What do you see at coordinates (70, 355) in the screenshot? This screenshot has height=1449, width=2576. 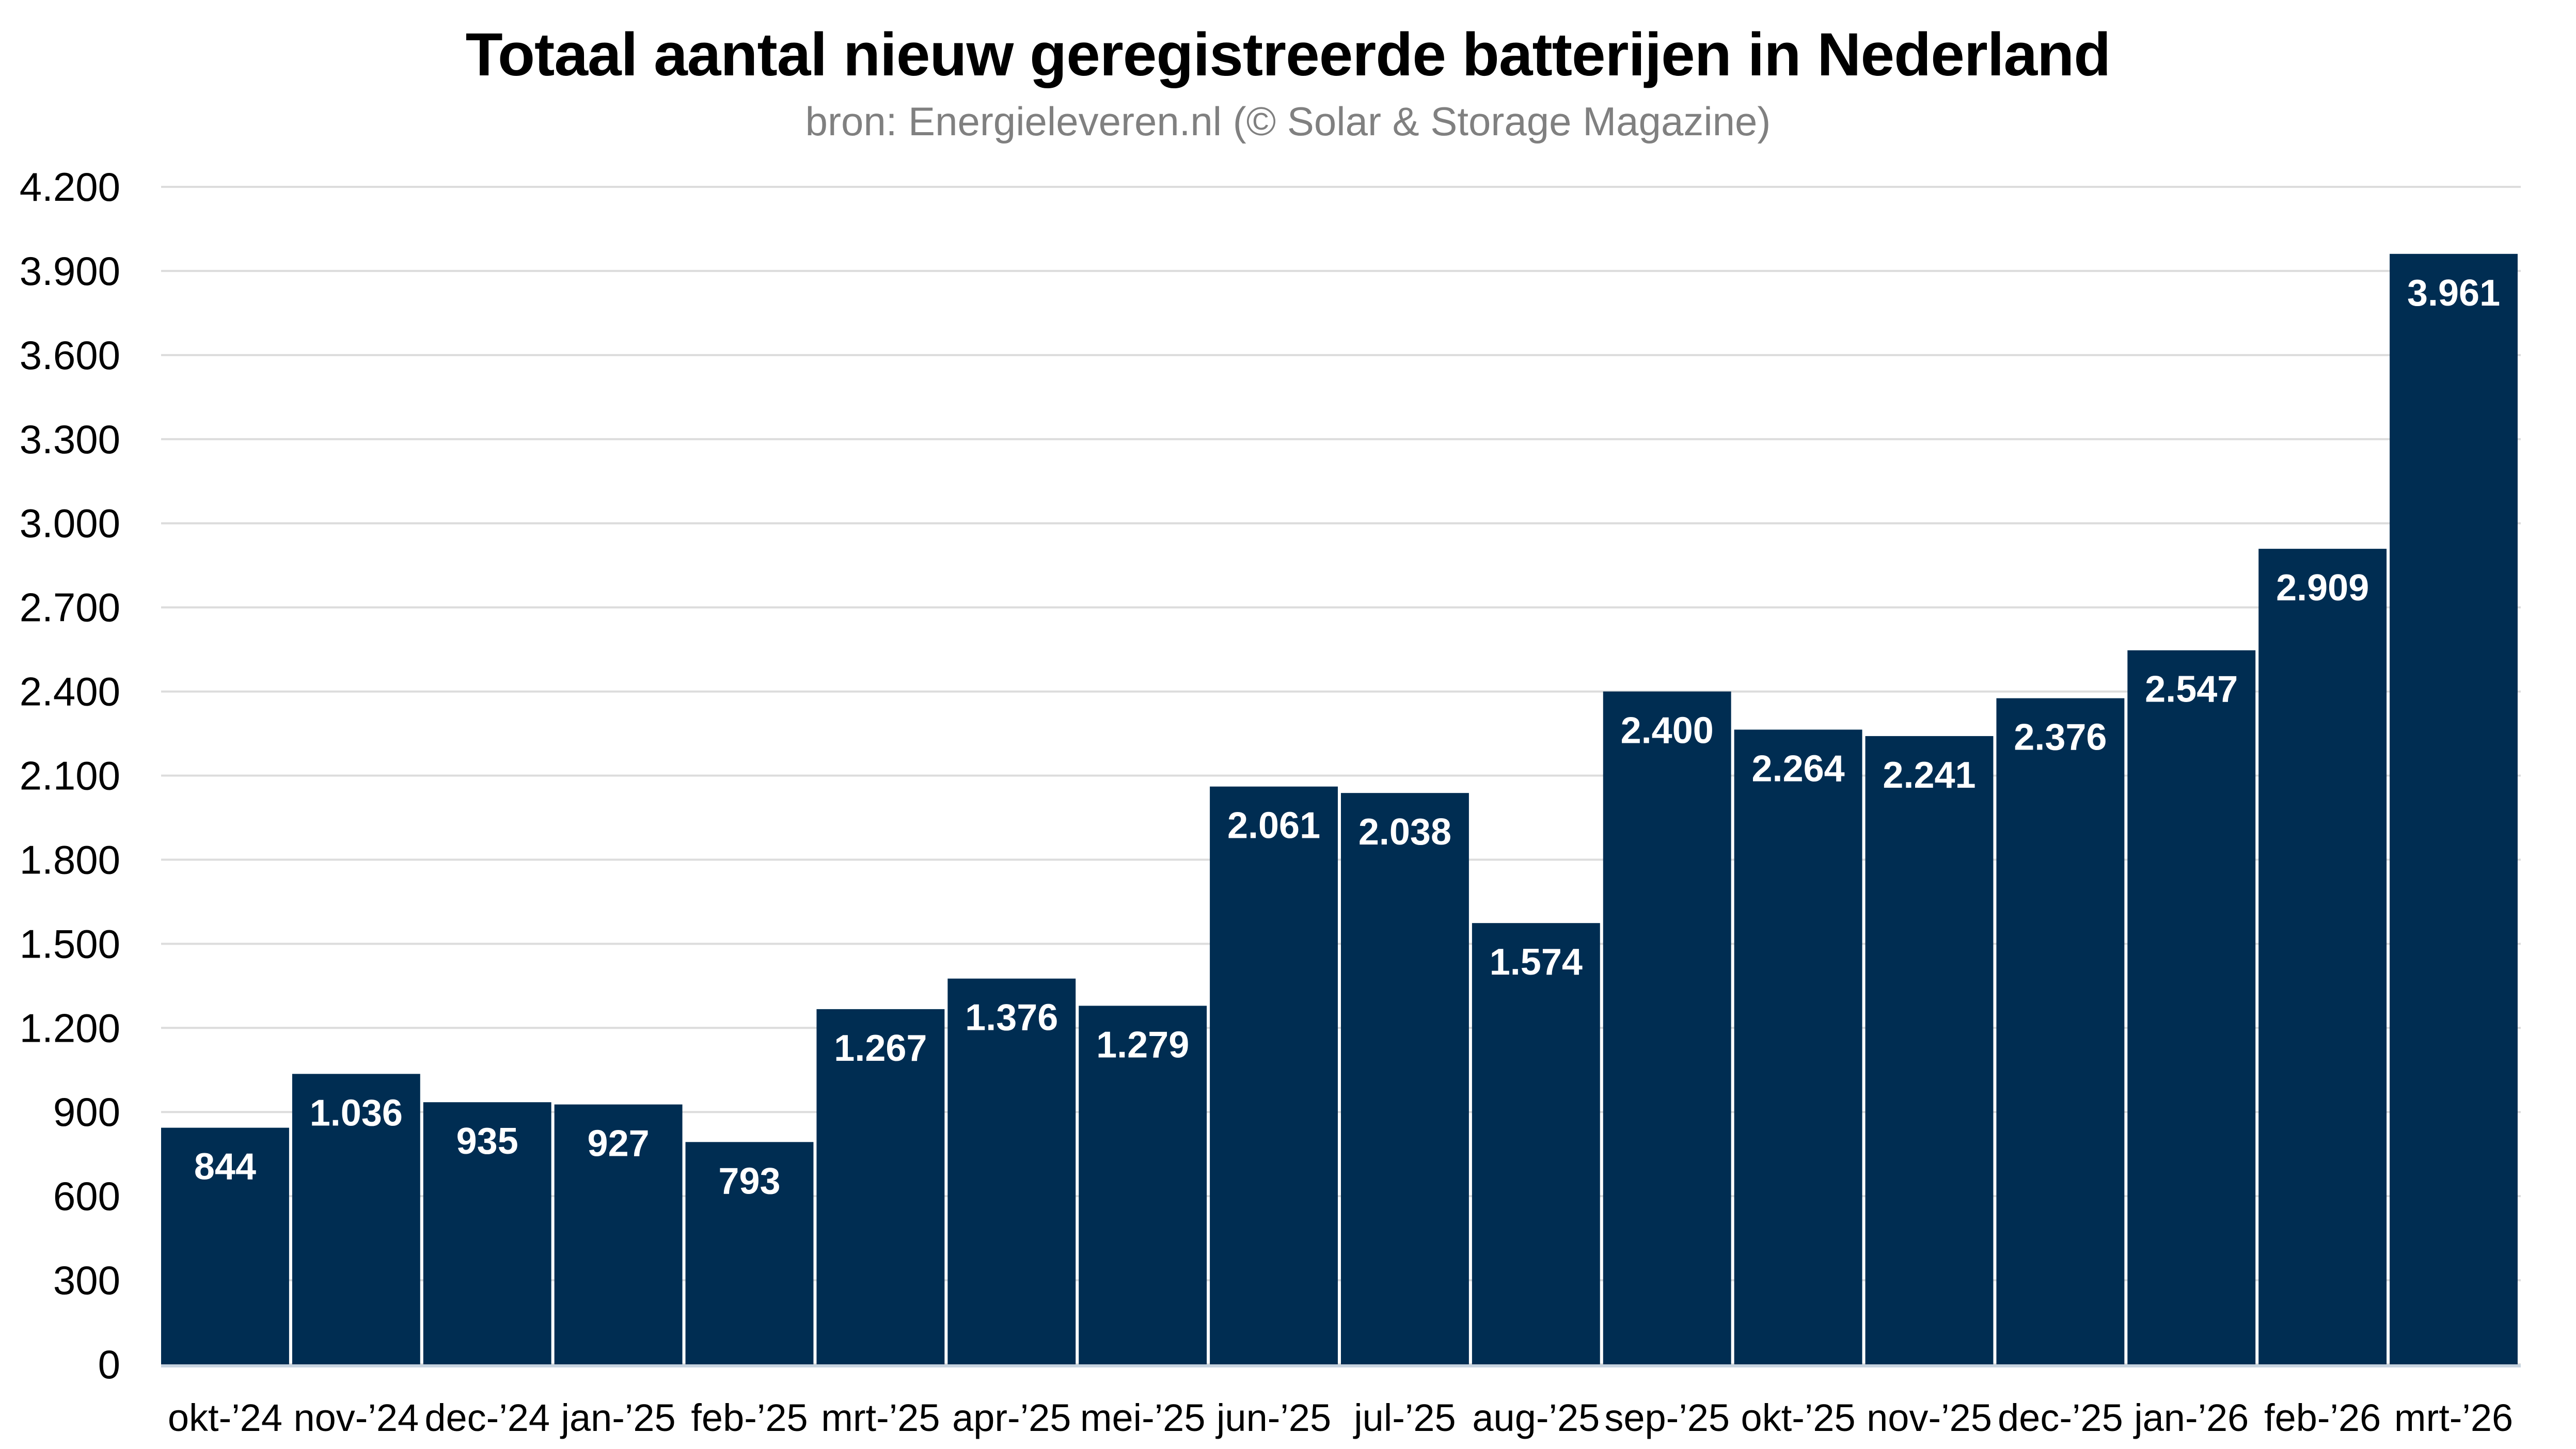 I see `y-tick-label: 3.600` at bounding box center [70, 355].